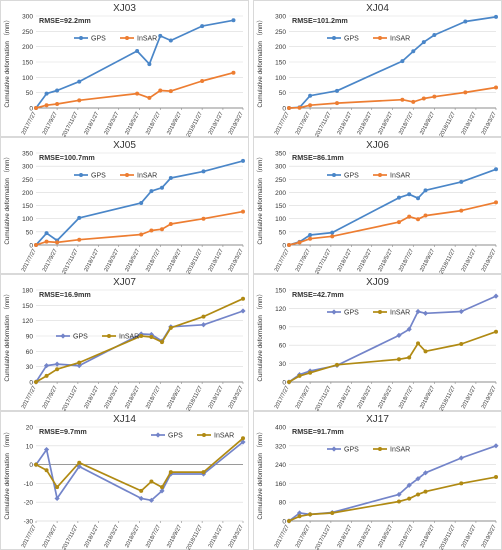 This screenshot has height=550, width=502. Describe the element at coordinates (318, 431) in the screenshot. I see `rmse-annotation: RMSE=91.7mm` at that location.